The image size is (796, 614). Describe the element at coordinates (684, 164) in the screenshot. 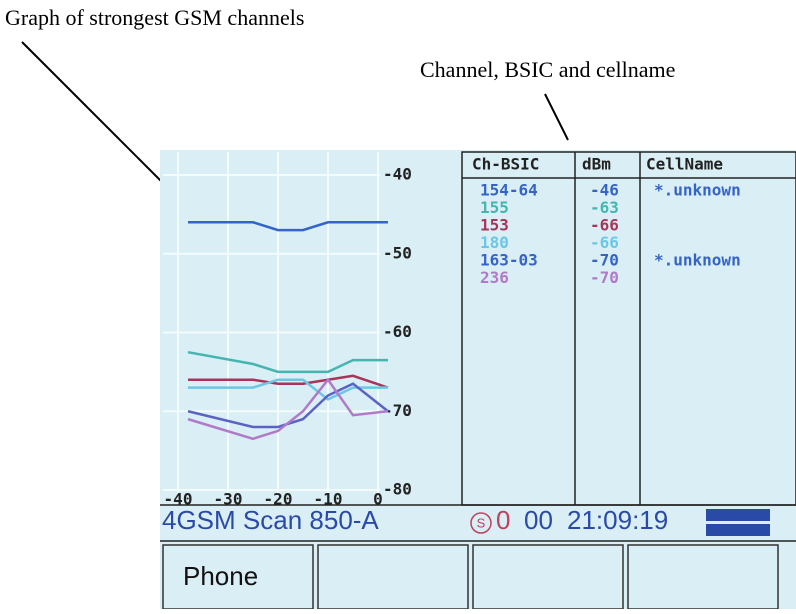

I see `table-header: CellName` at that location.